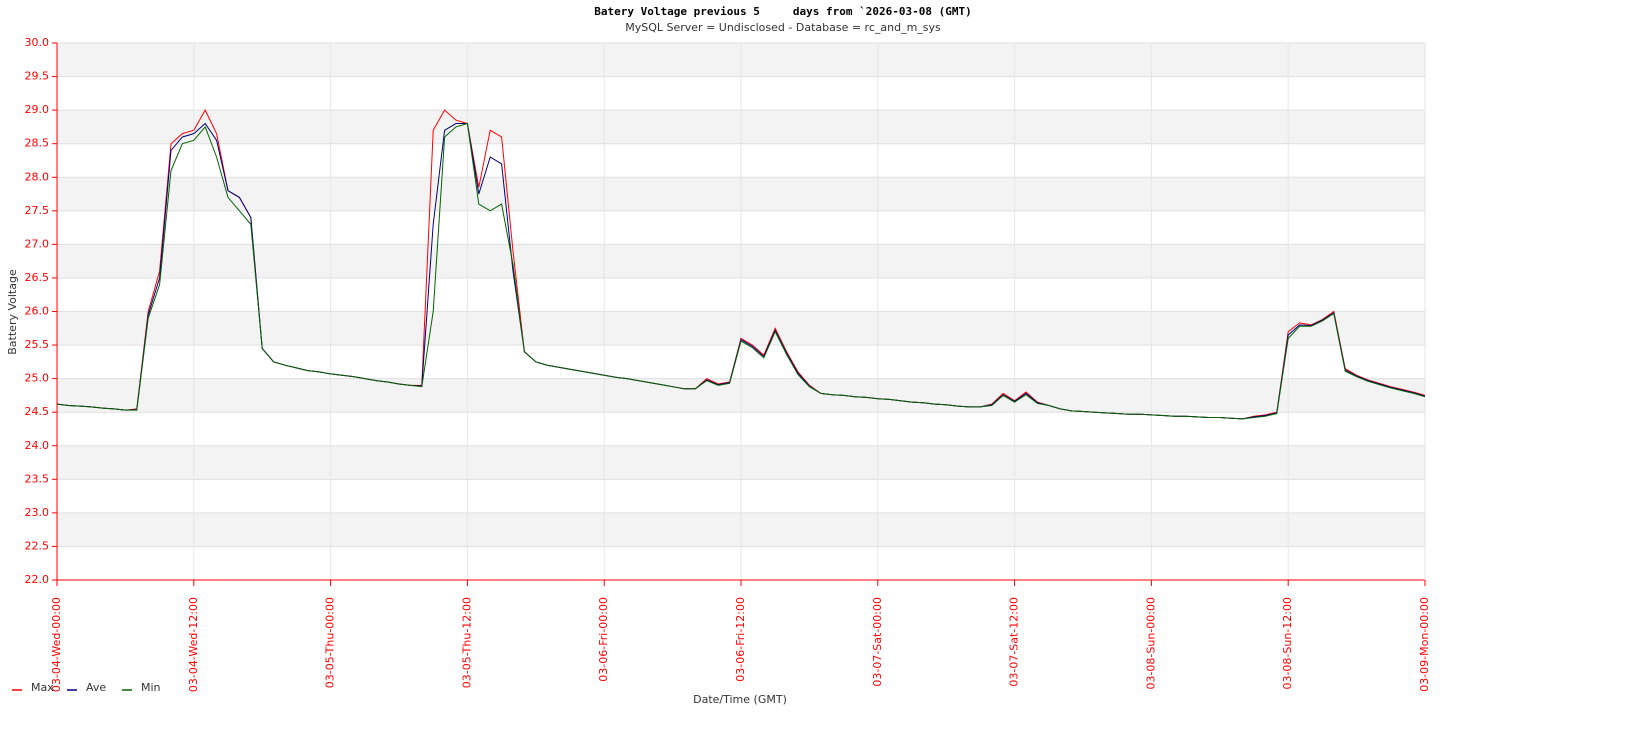 The image size is (1650, 750). What do you see at coordinates (37, 176) in the screenshot?
I see `y-tick-label: 28.0` at bounding box center [37, 176].